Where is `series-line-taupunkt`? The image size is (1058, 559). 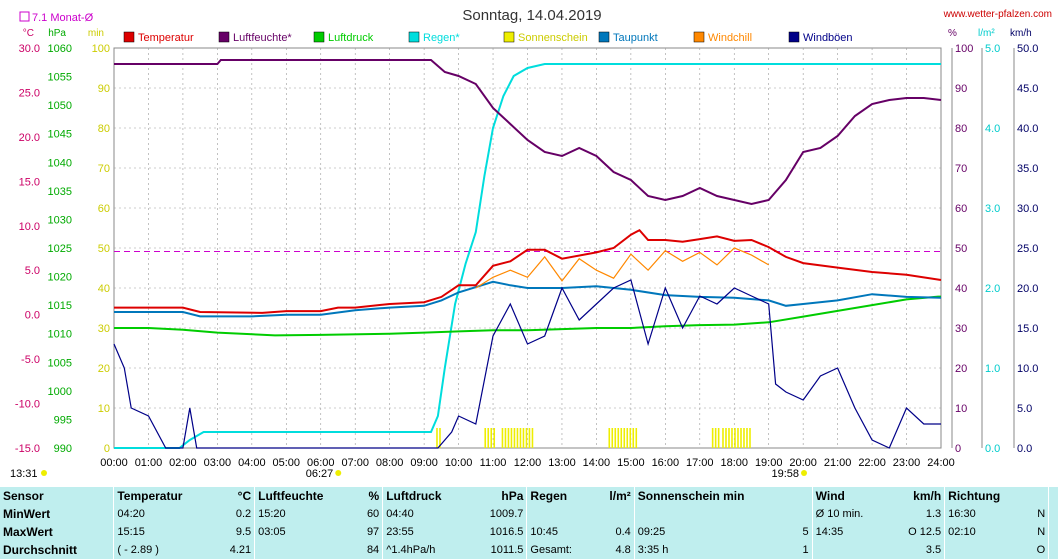 series-line-taupunkt is located at coordinates (528, 299).